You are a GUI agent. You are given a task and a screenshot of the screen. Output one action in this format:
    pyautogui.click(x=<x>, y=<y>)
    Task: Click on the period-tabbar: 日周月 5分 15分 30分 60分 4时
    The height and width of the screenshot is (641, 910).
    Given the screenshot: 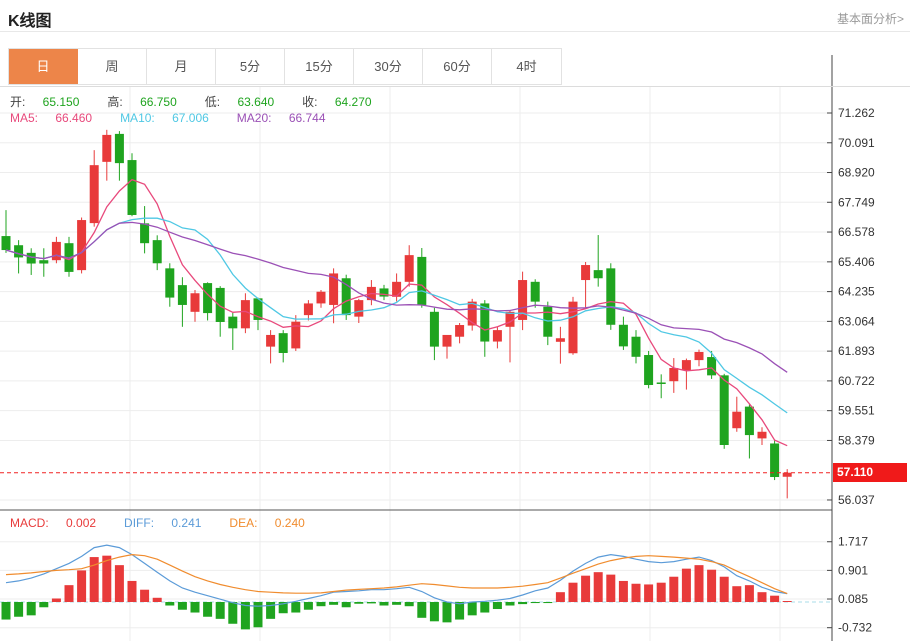 What is the action you would take?
    pyautogui.click(x=285, y=66)
    